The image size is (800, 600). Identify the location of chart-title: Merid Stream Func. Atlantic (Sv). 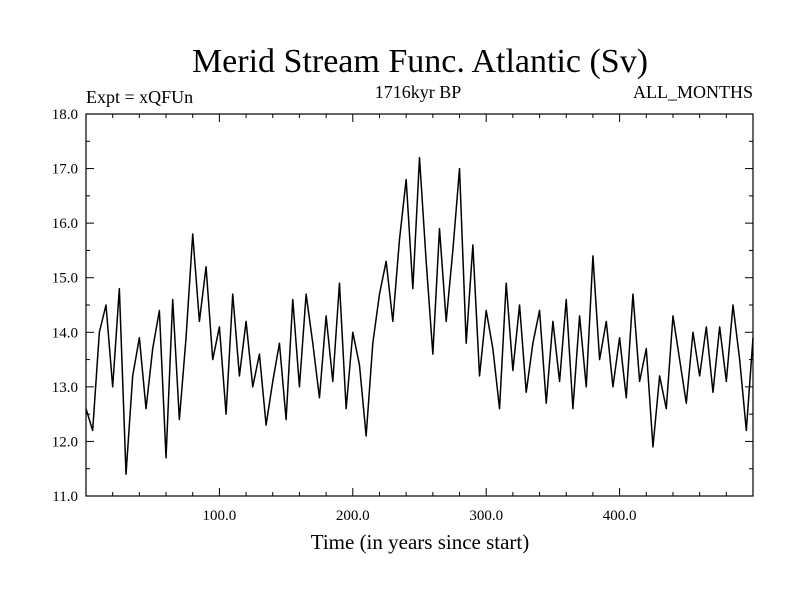
(420, 61).